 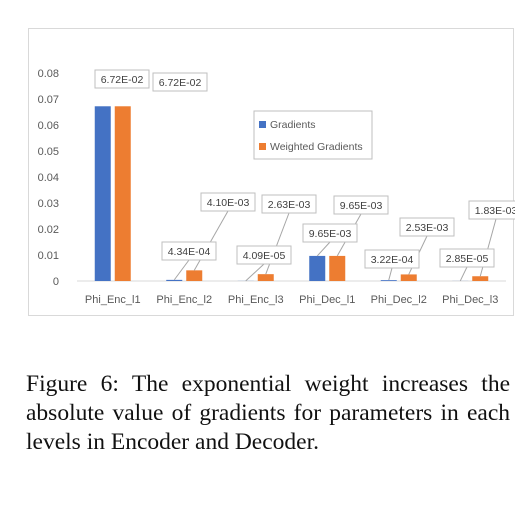 I want to click on y-tick-label: 0.03, so click(x=48, y=204).